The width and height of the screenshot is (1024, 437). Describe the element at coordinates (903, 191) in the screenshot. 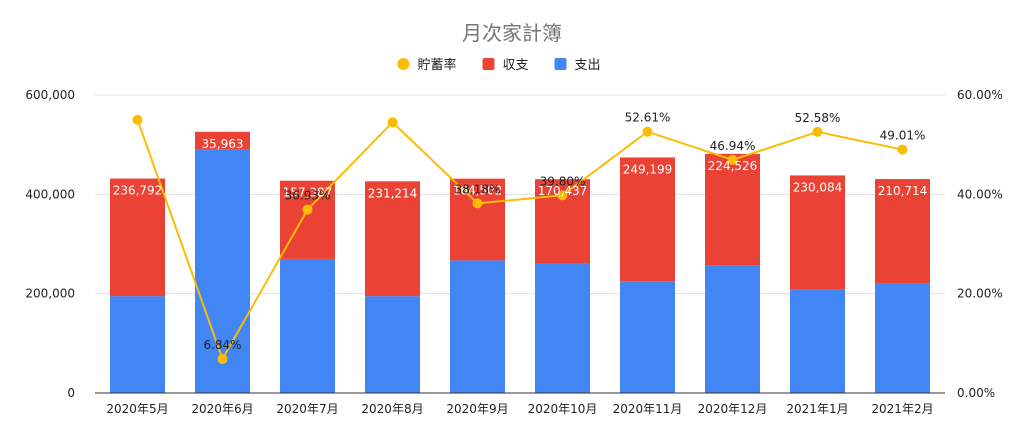

I see `bar-value-label: 210,714` at that location.